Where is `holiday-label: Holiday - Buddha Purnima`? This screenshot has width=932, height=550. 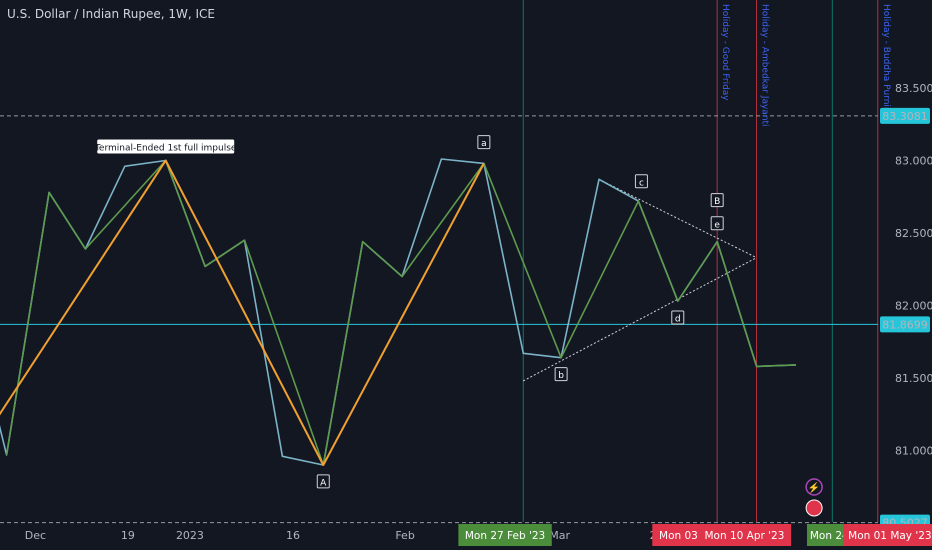
holiday-label: Holiday - Buddha Purnima is located at coordinates (886, 62).